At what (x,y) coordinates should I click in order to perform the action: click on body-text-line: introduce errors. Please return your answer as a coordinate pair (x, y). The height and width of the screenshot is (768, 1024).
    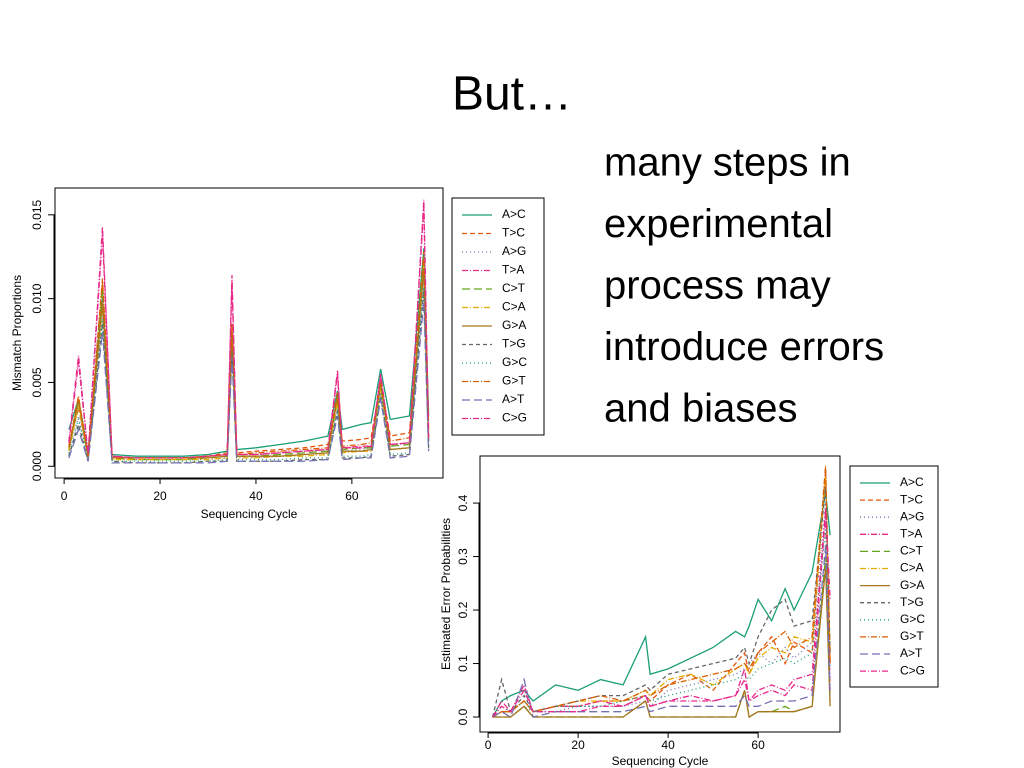
    Looking at the image, I should click on (744, 347).